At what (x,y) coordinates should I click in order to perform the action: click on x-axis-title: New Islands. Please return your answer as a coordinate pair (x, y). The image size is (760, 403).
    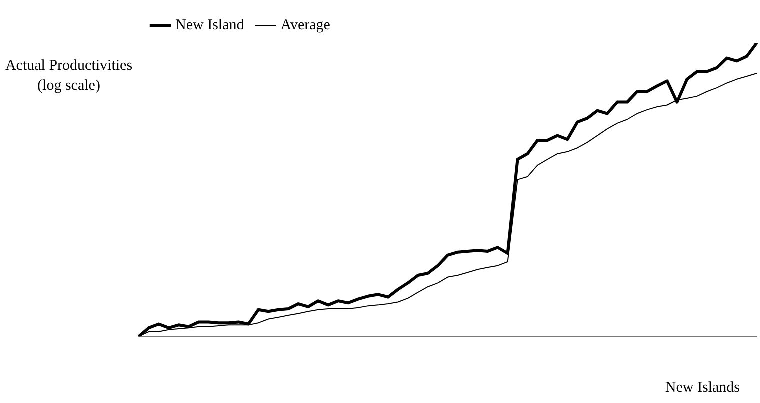
    Looking at the image, I should click on (702, 388).